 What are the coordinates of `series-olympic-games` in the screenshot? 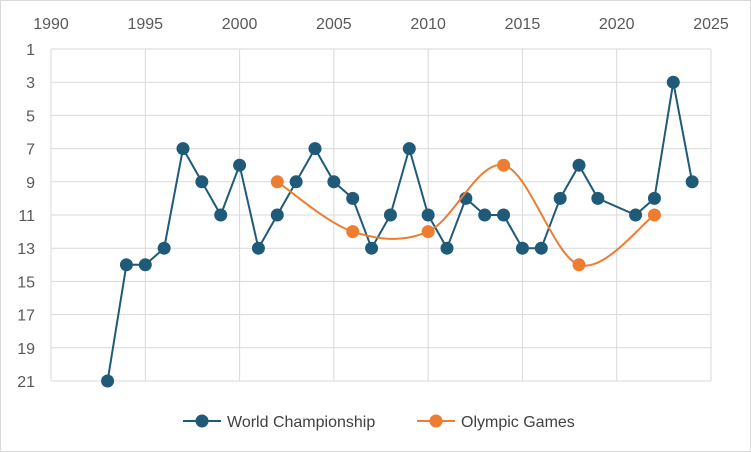 It's located at (465, 215).